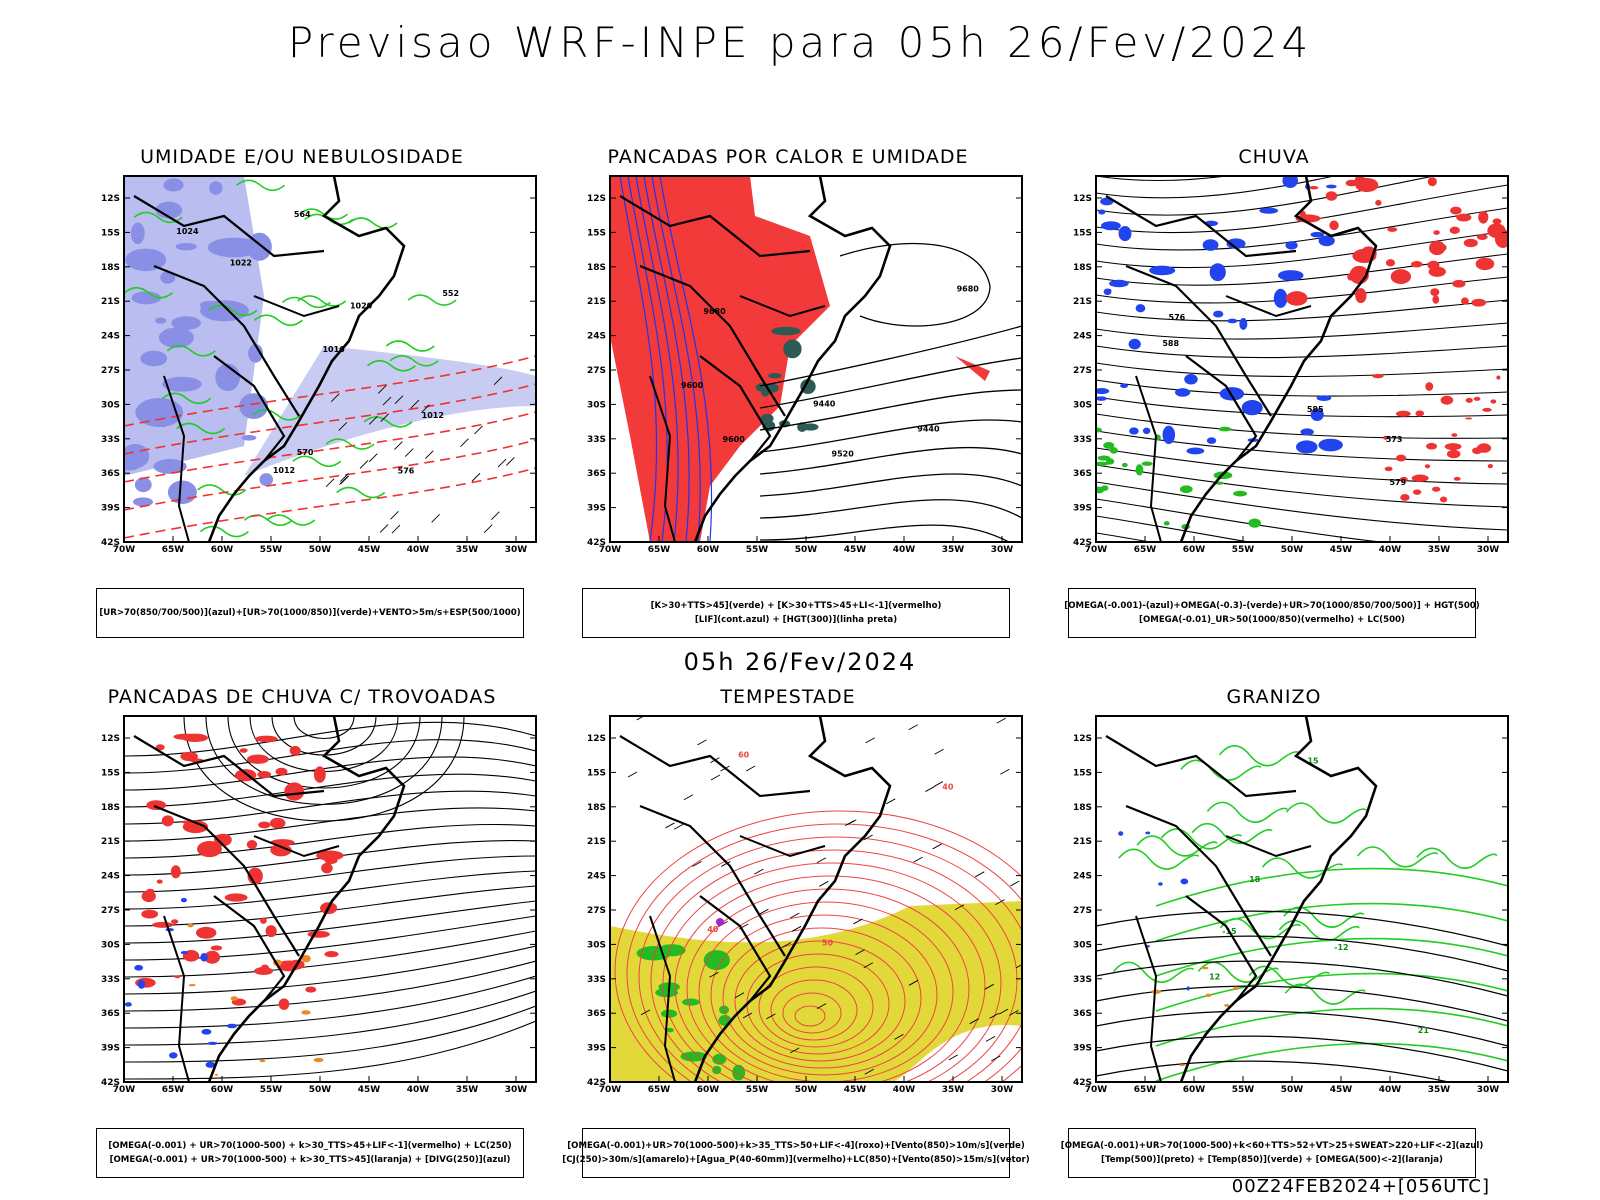 This screenshot has width=1600, height=1200. Describe the element at coordinates (110, 773) in the screenshot. I see `lat-label: 15S` at that location.